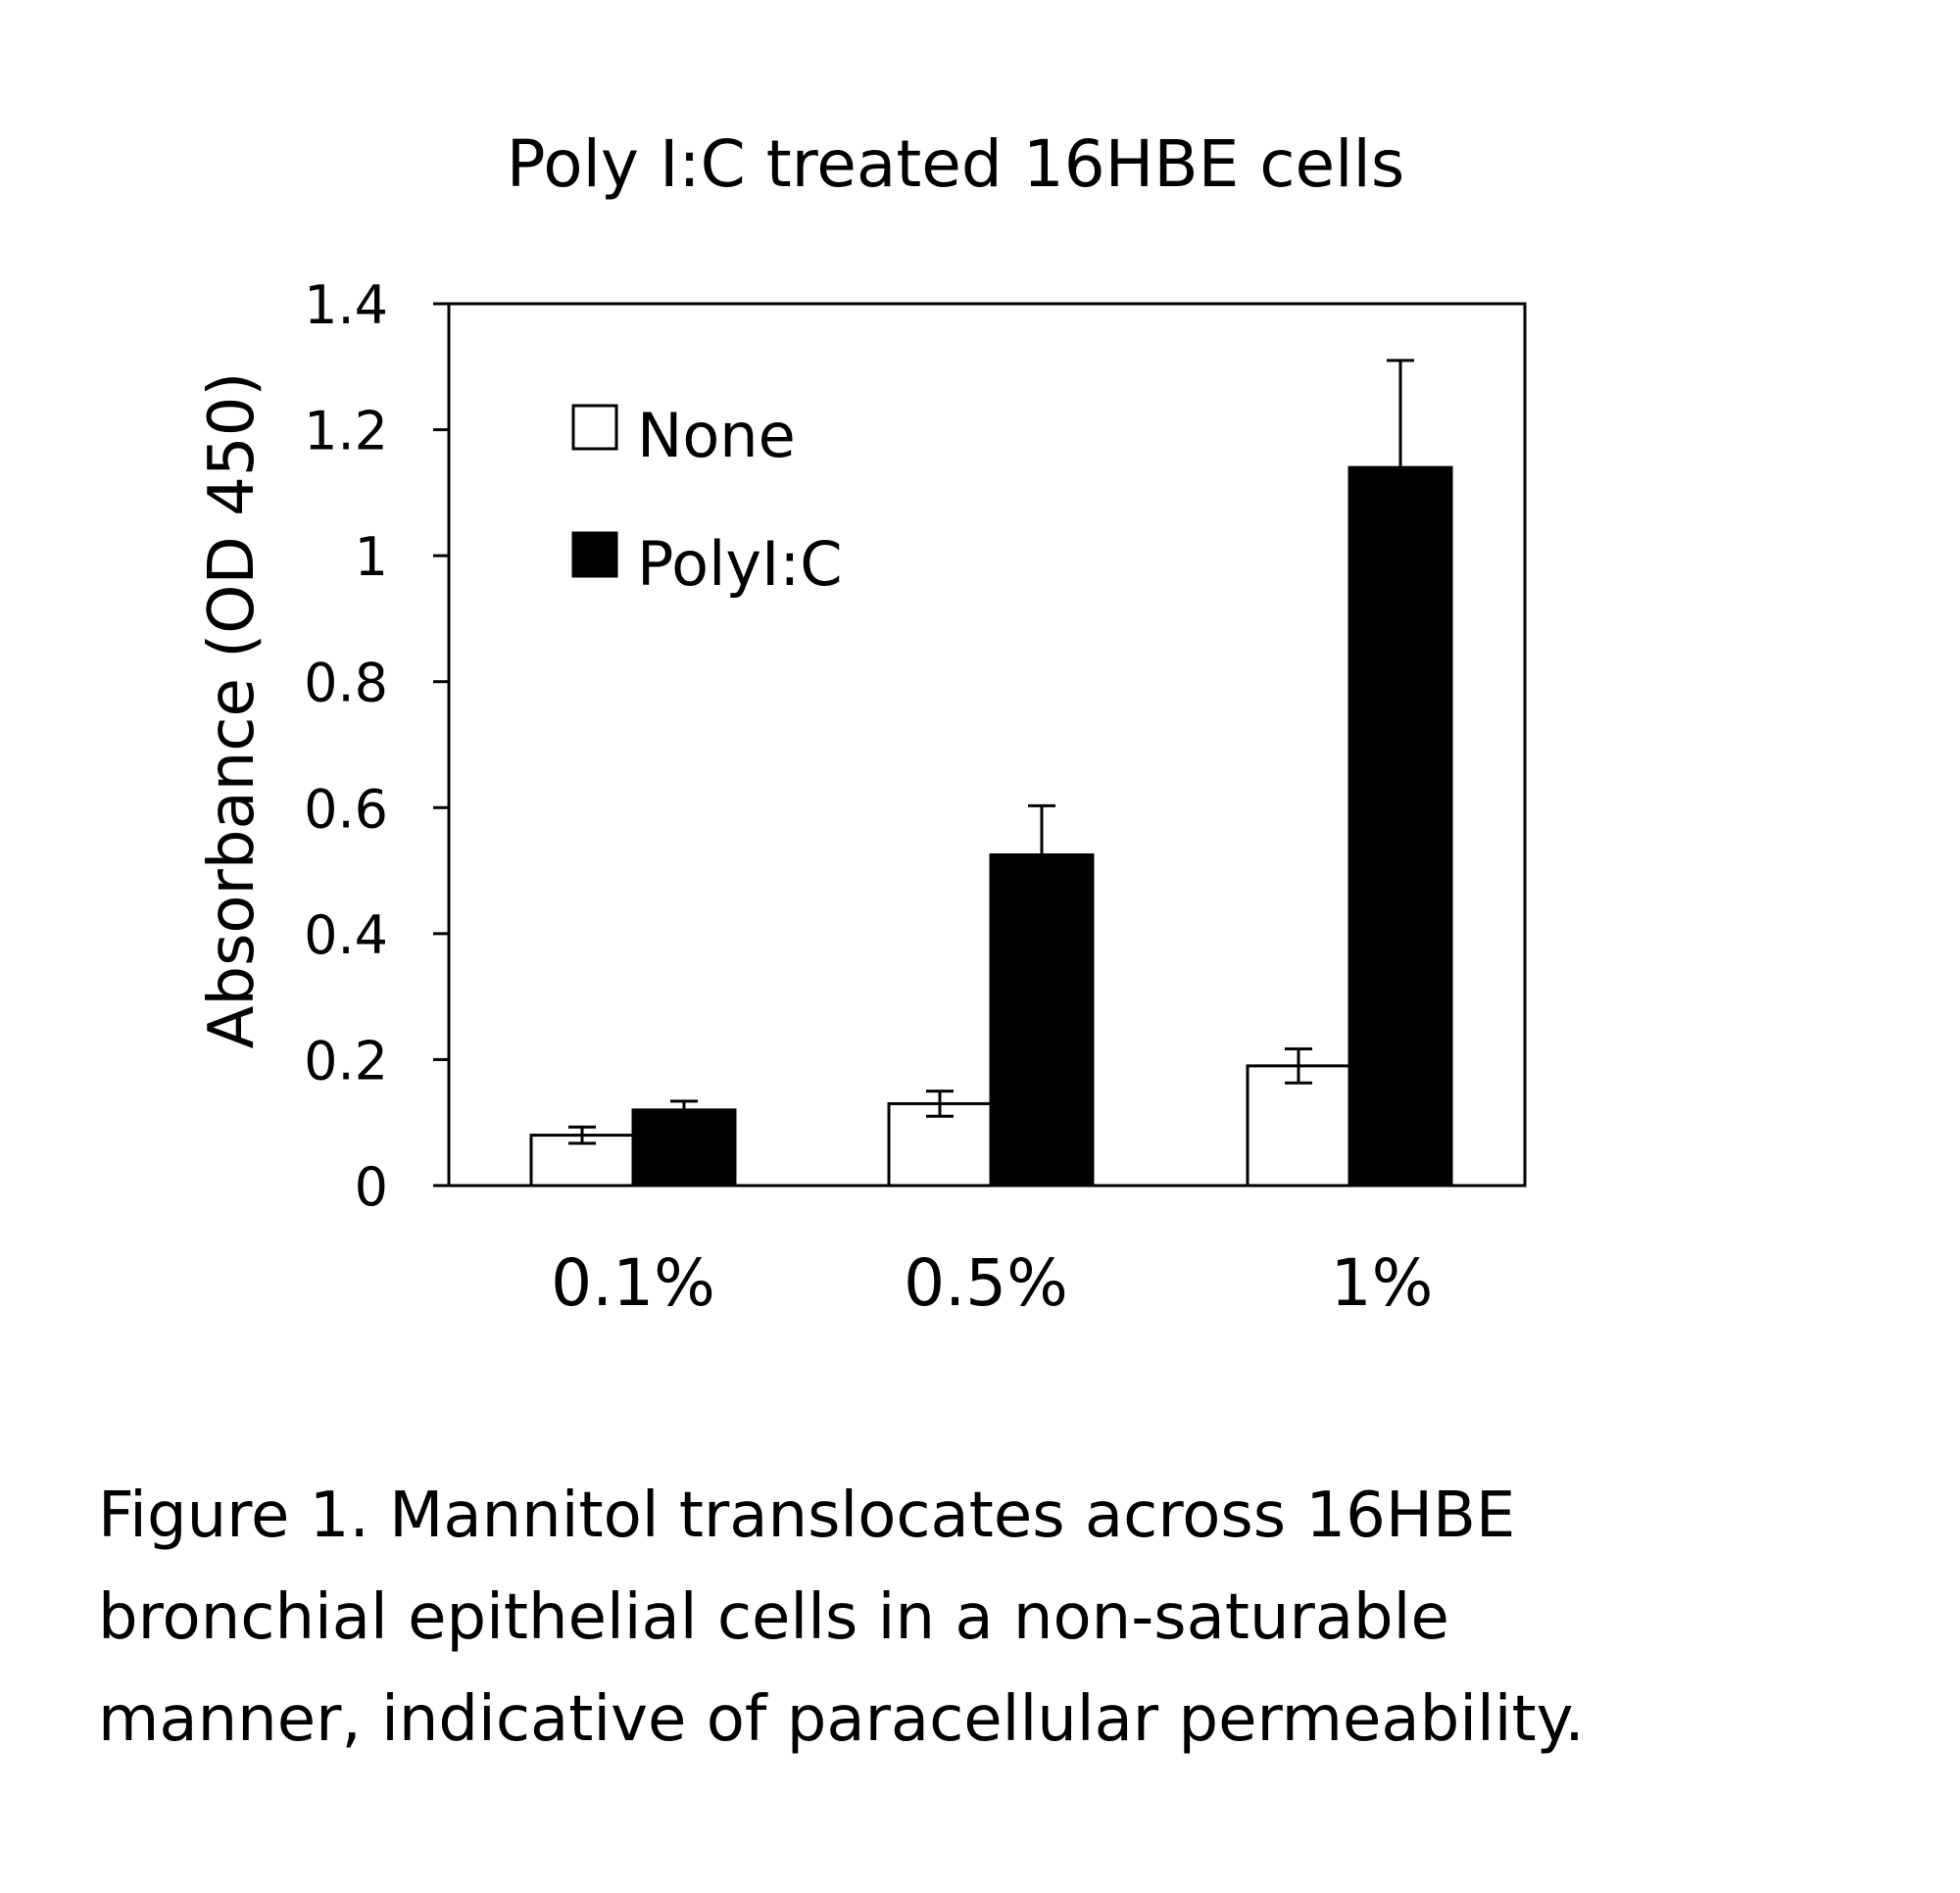  What do you see at coordinates (371, 557) in the screenshot?
I see `y-tick-label: 1` at bounding box center [371, 557].